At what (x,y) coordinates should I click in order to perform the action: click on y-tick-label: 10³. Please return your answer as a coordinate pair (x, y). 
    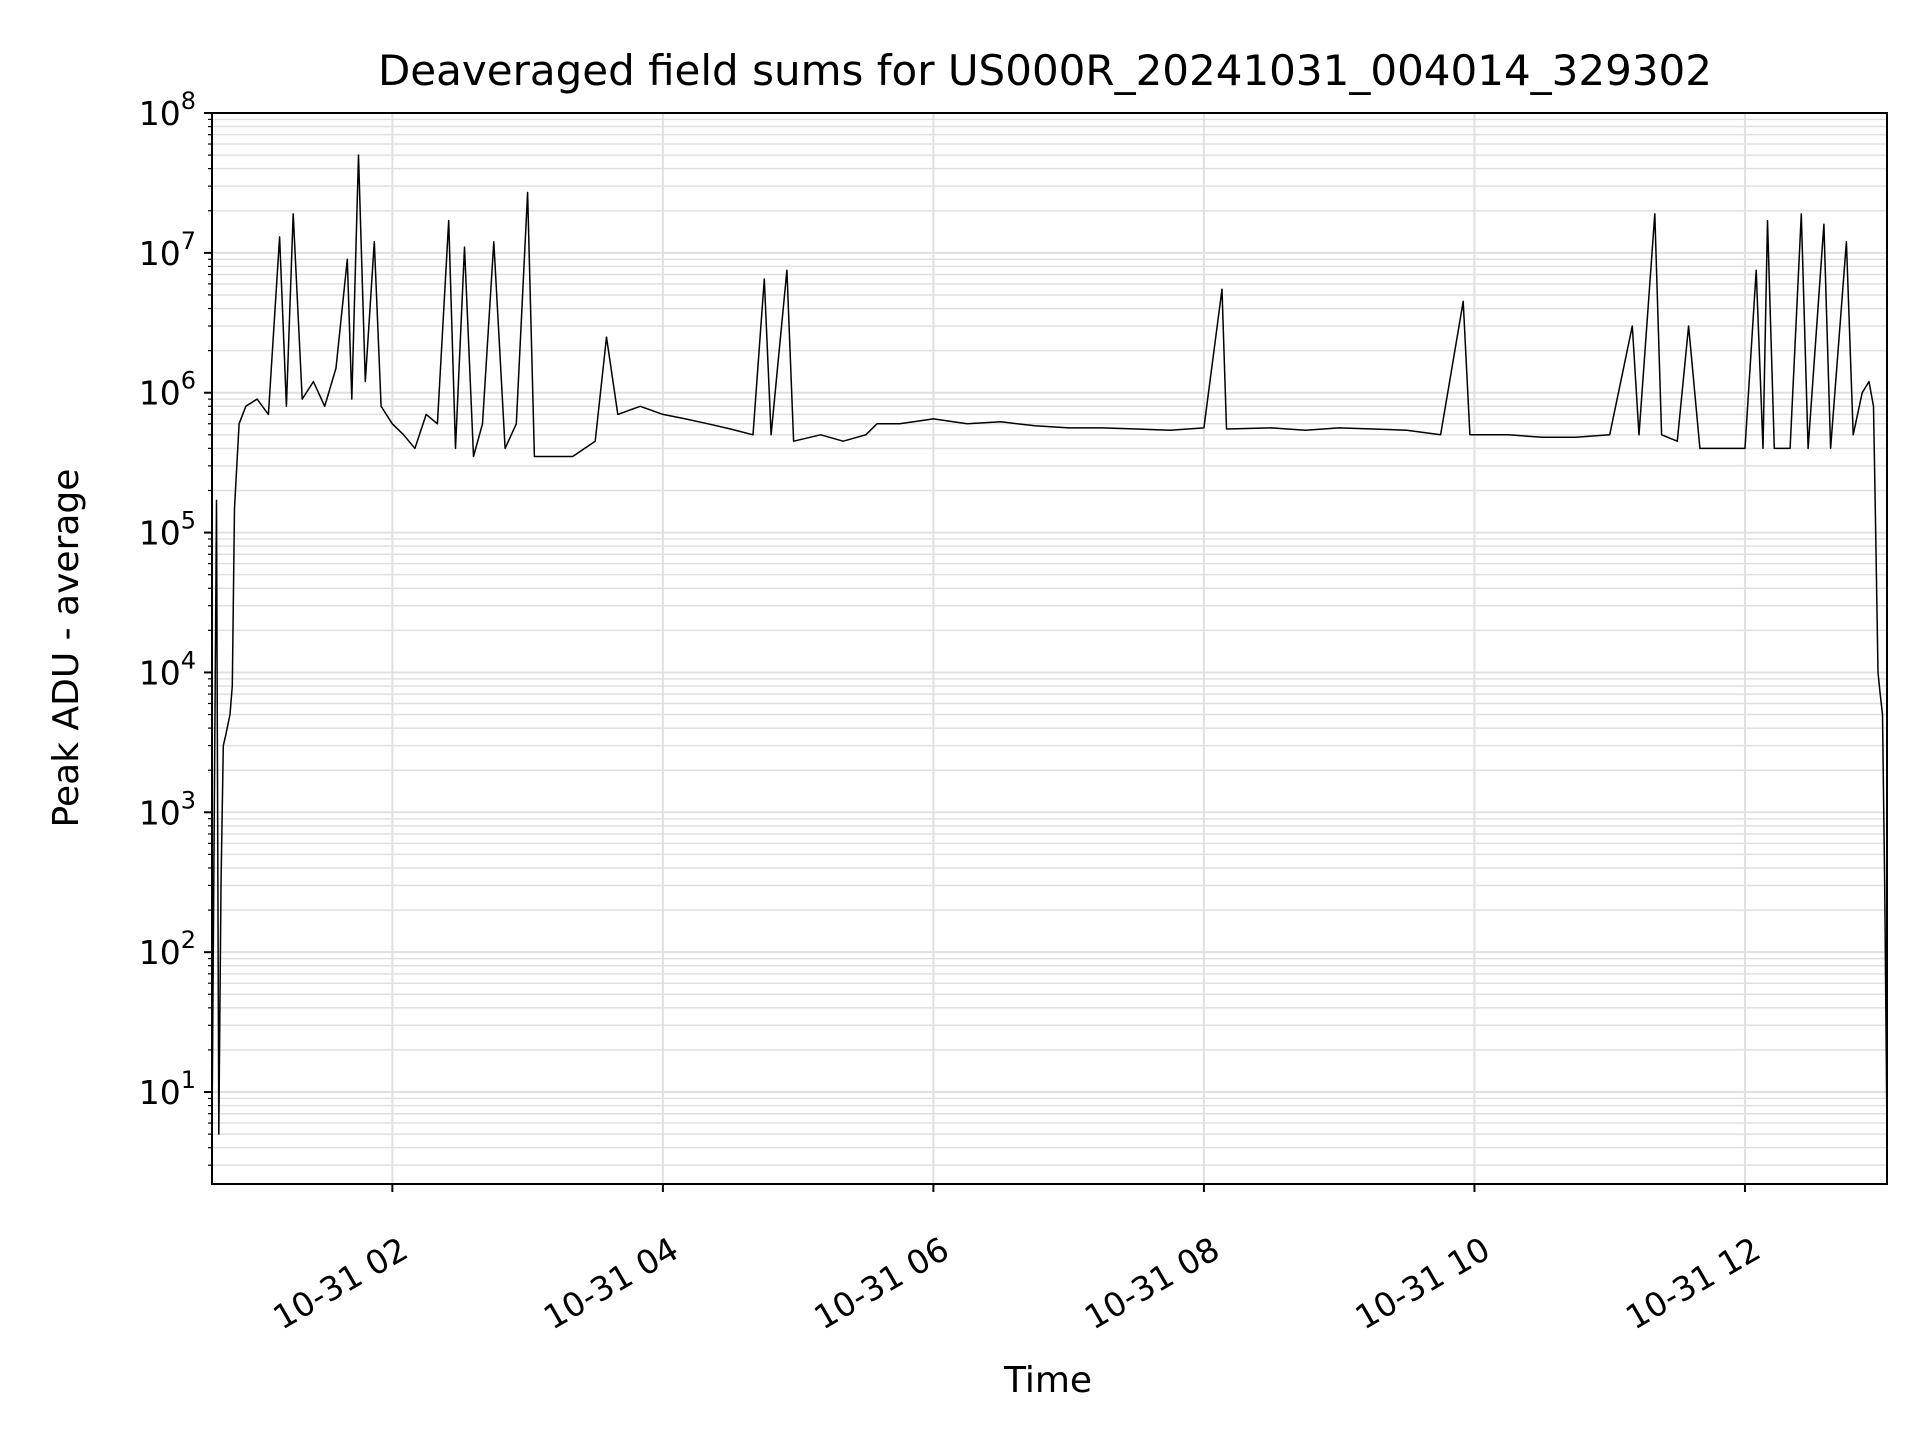
    Looking at the image, I should click on (167, 809).